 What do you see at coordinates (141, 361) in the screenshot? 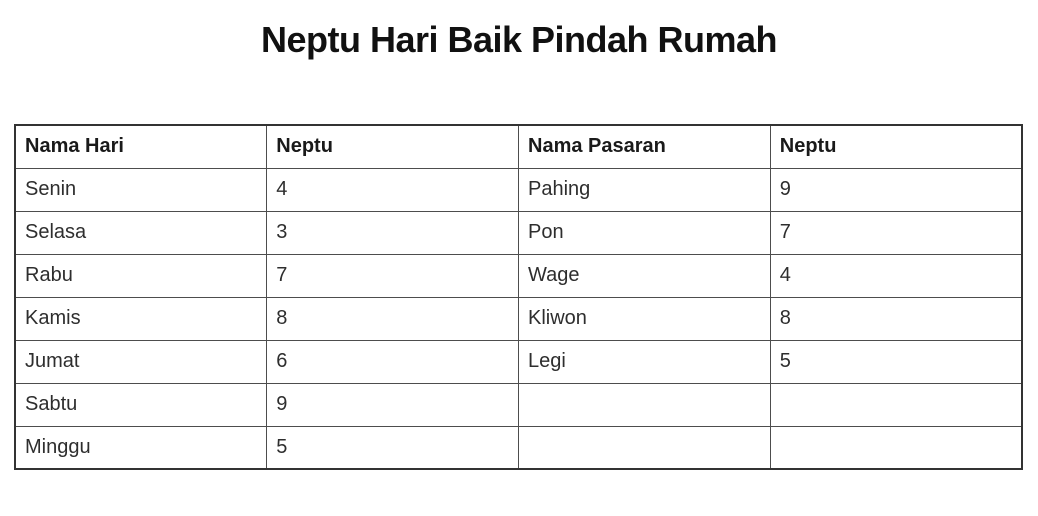
I see `table-cell: Jumat` at bounding box center [141, 361].